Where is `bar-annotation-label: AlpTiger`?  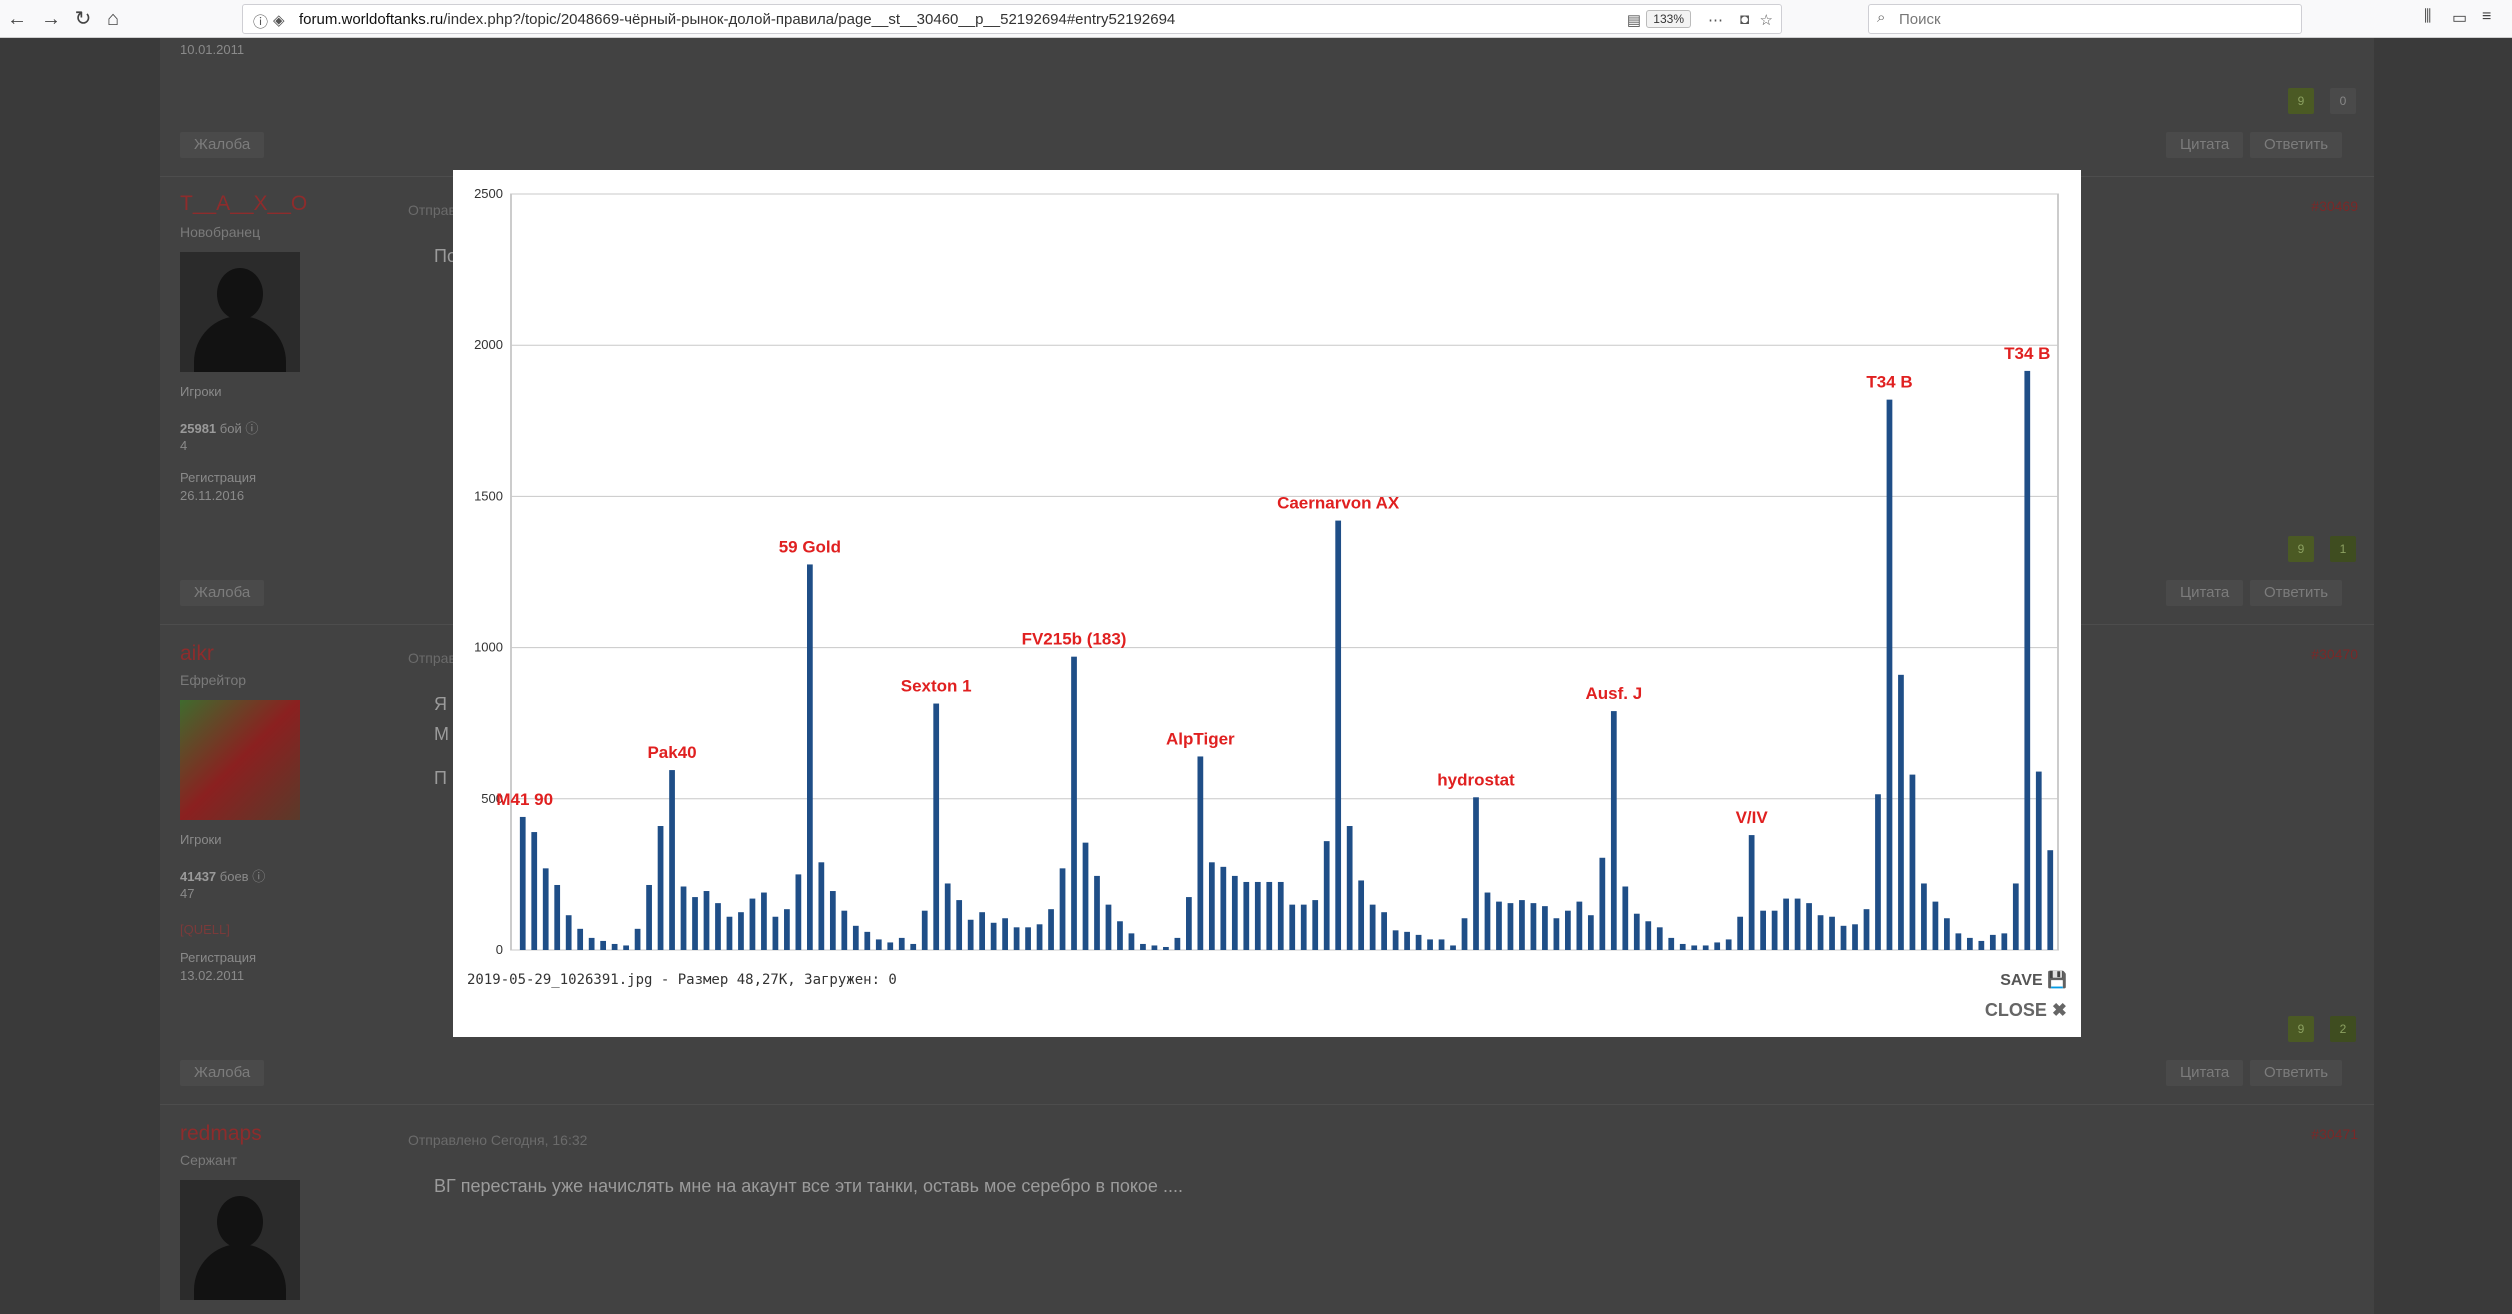
bar-annotation-label: AlpTiger is located at coordinates (1200, 738).